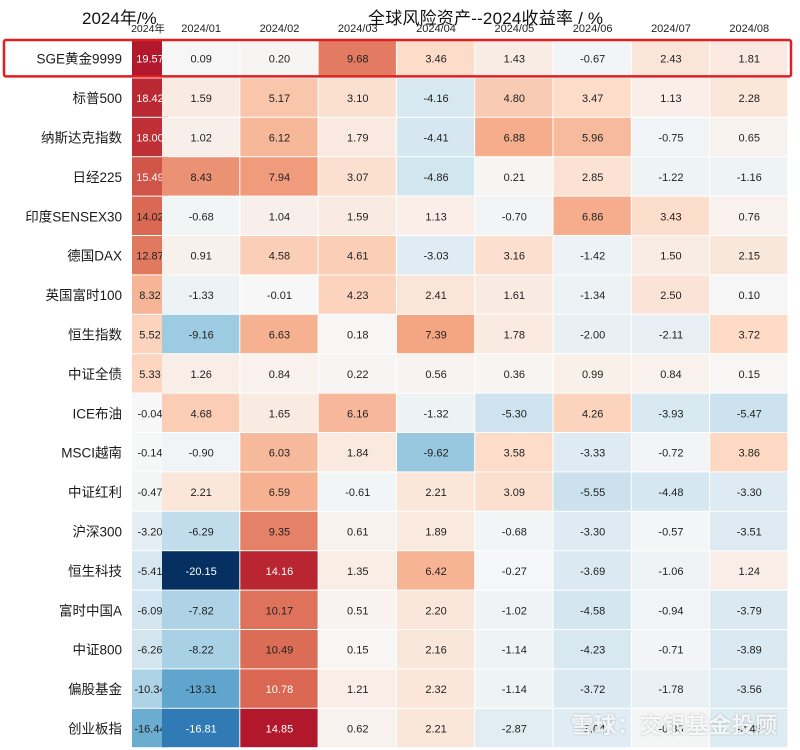  What do you see at coordinates (279, 533) in the screenshot?
I see `cell-value: 9.35` at bounding box center [279, 533].